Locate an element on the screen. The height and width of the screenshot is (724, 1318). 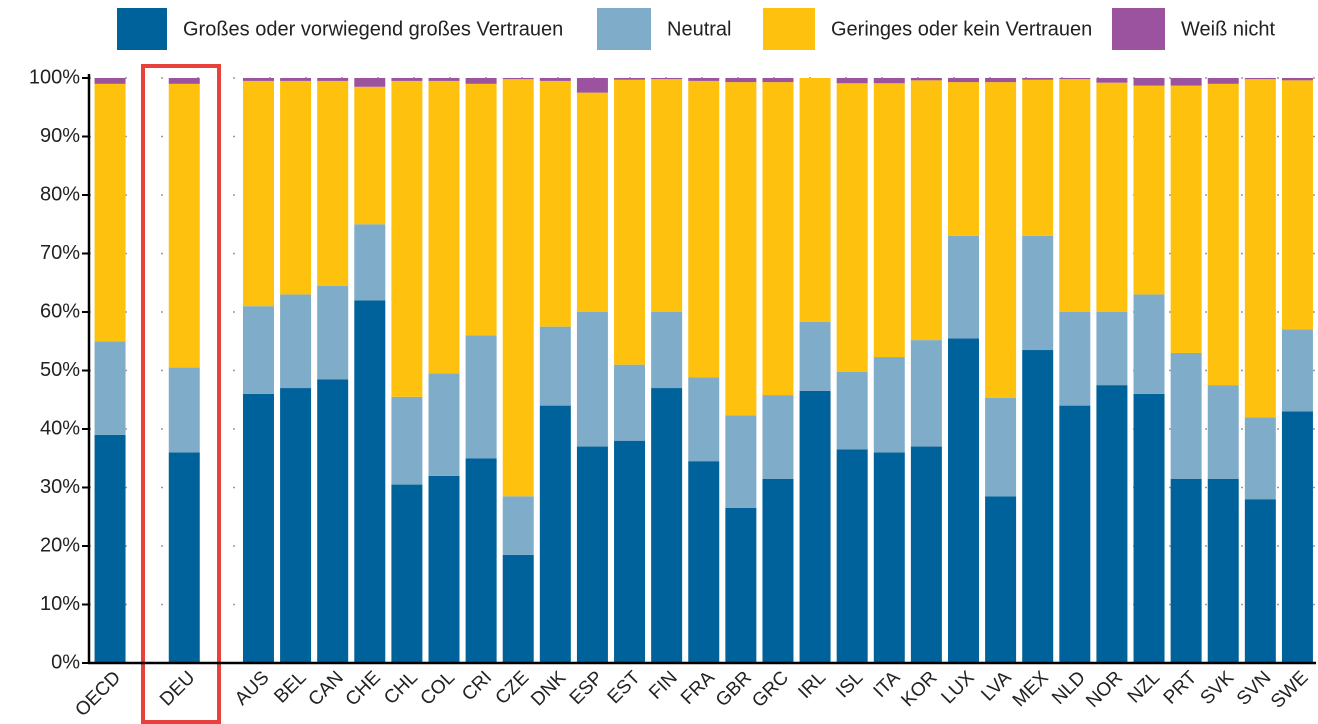
x-tick-label: DEU is located at coordinates (177, 688).